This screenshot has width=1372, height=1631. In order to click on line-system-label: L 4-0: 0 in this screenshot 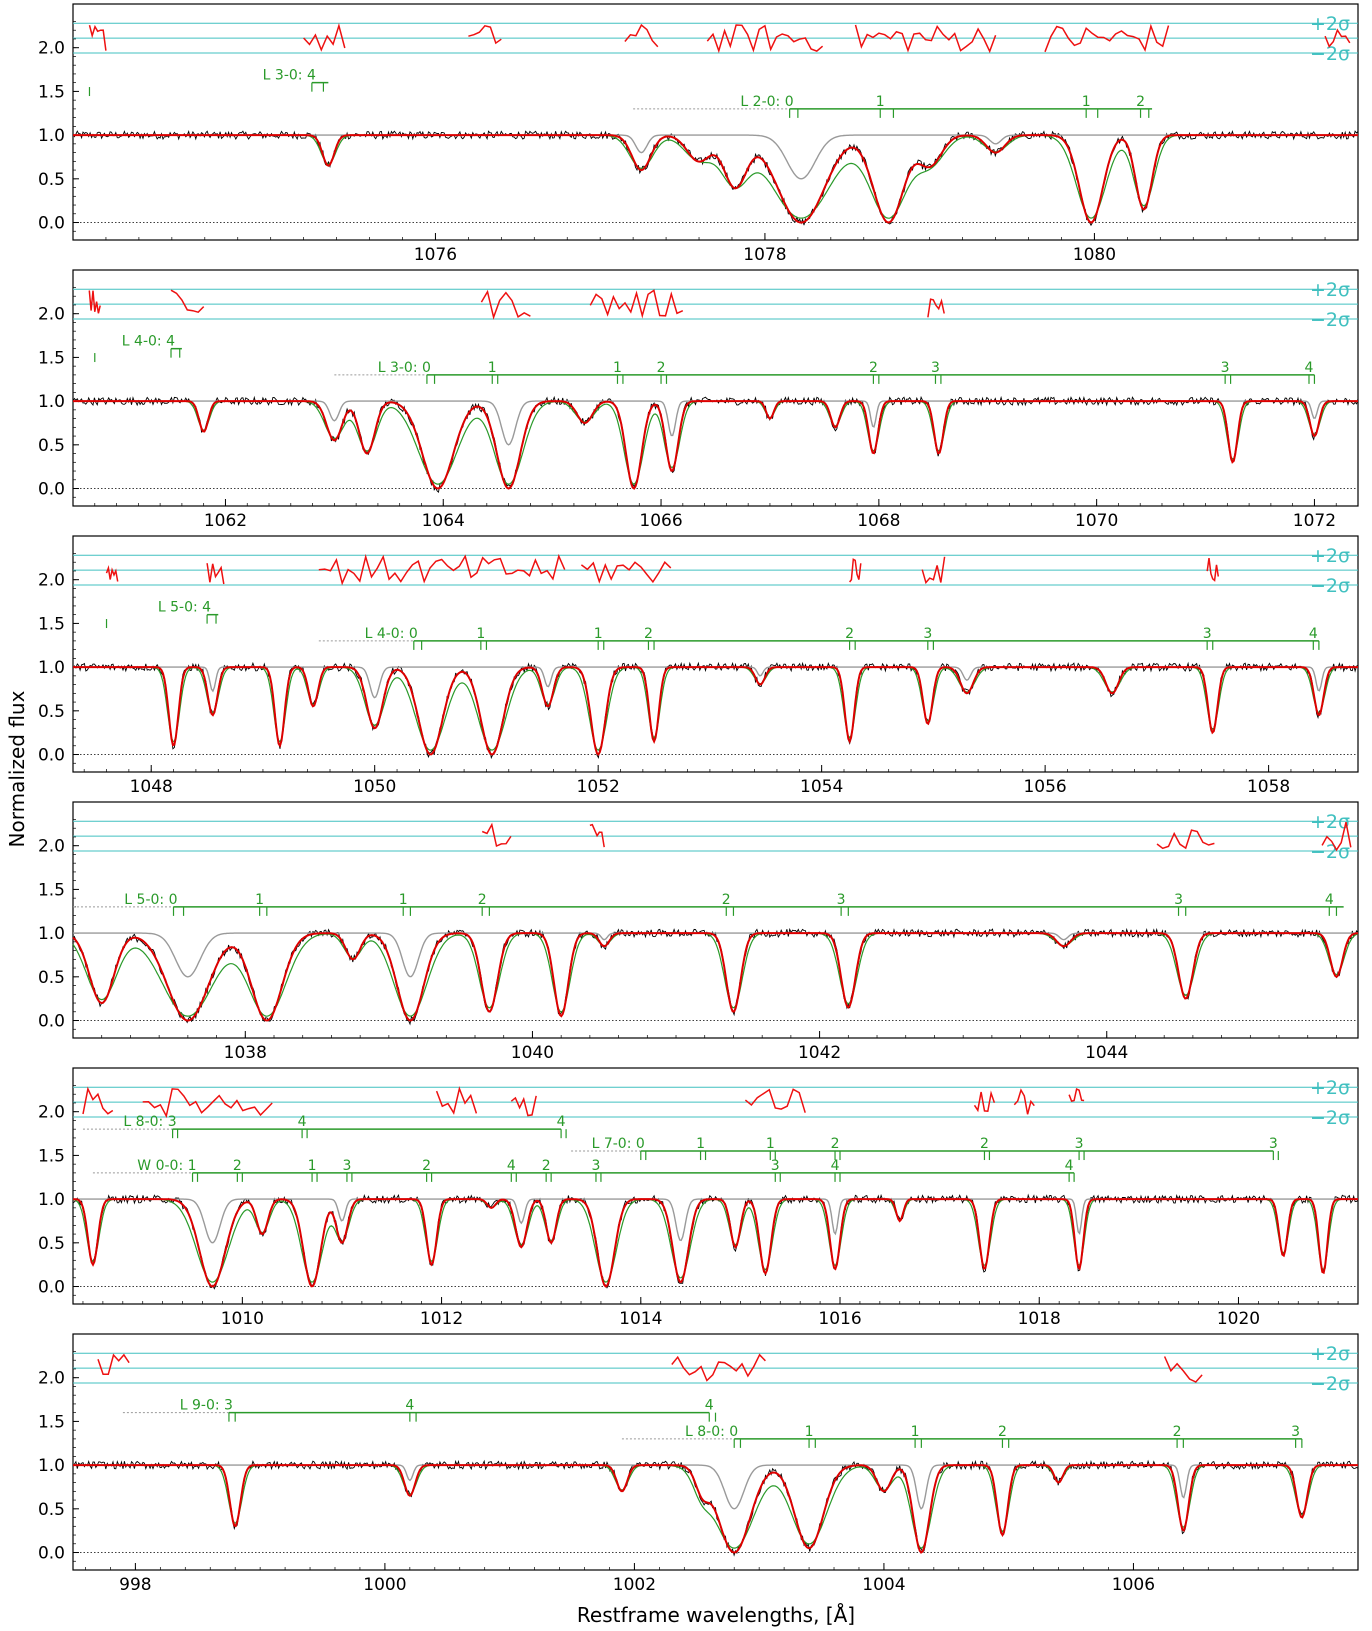, I will do `click(391, 634)`.